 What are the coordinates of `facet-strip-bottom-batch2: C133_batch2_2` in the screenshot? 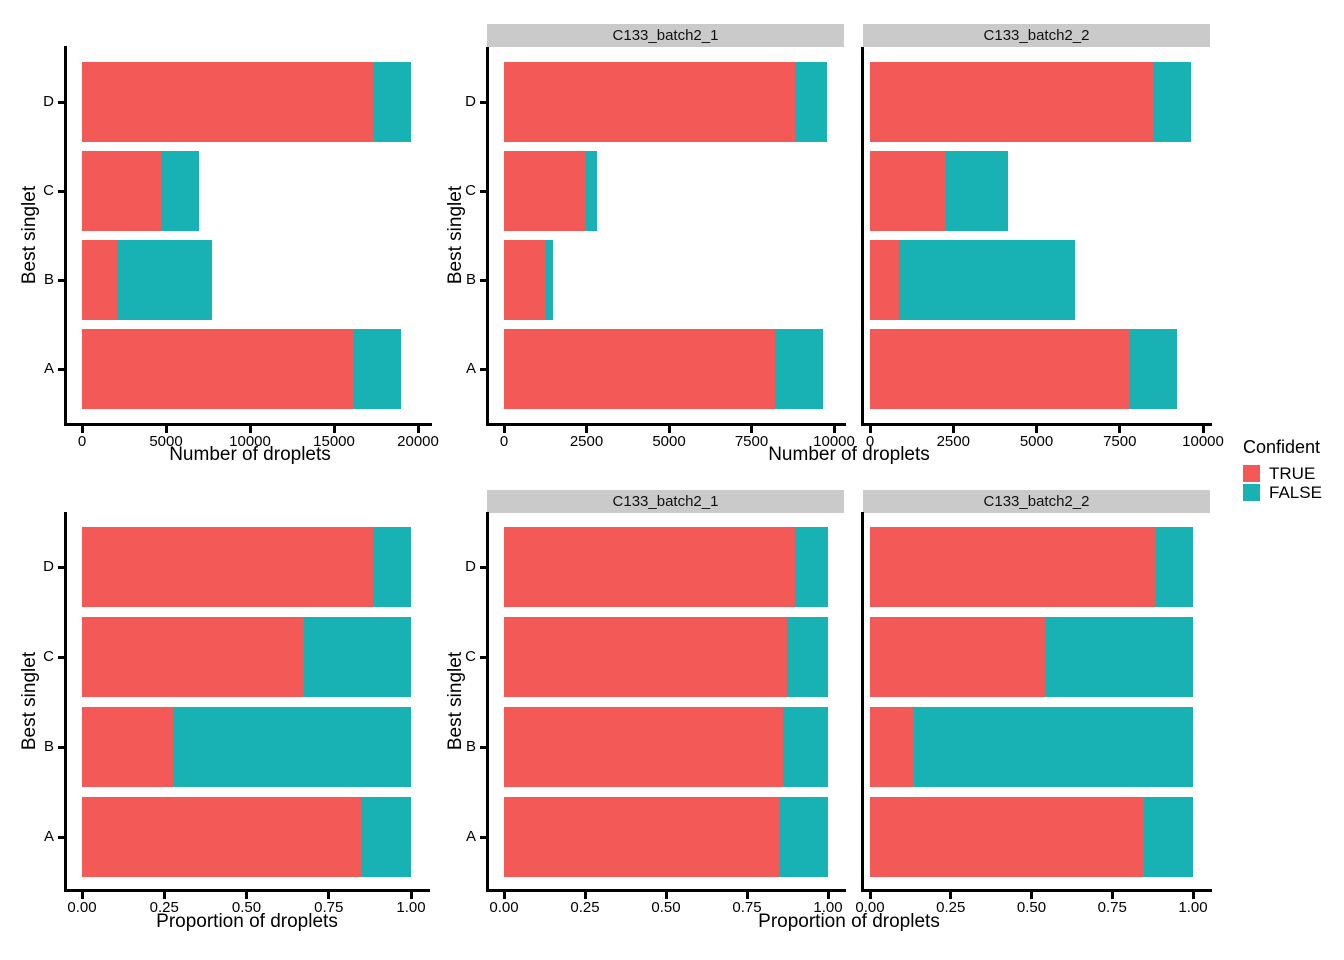 It's located at (1036, 501).